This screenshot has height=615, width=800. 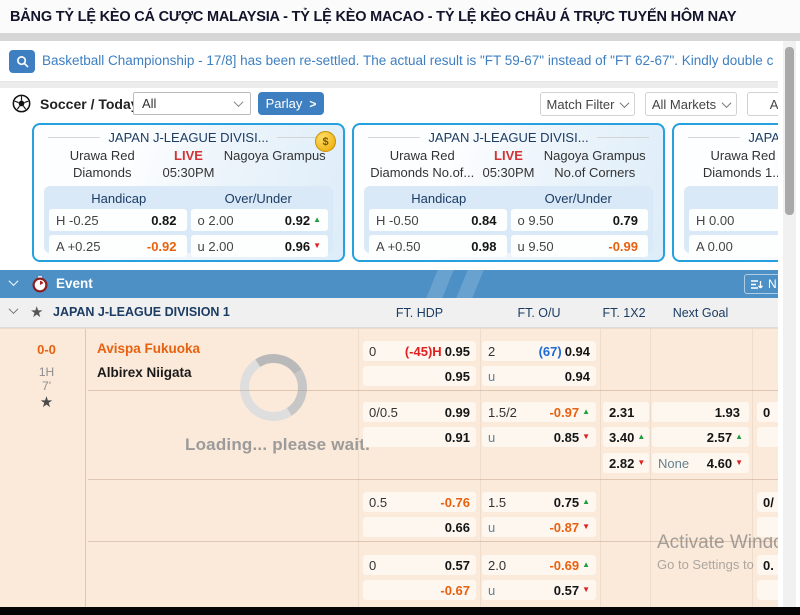 What do you see at coordinates (419, 437) in the screenshot?
I see `hdp-odds-cell: 0.91` at bounding box center [419, 437].